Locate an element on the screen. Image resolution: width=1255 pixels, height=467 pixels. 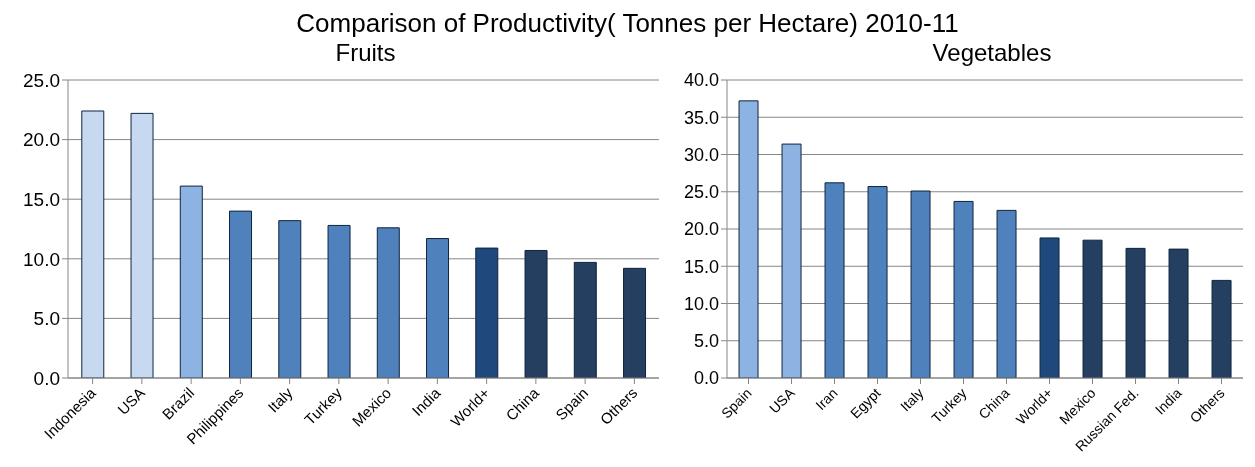
y-tick-label: 40.0 is located at coordinates (701, 80).